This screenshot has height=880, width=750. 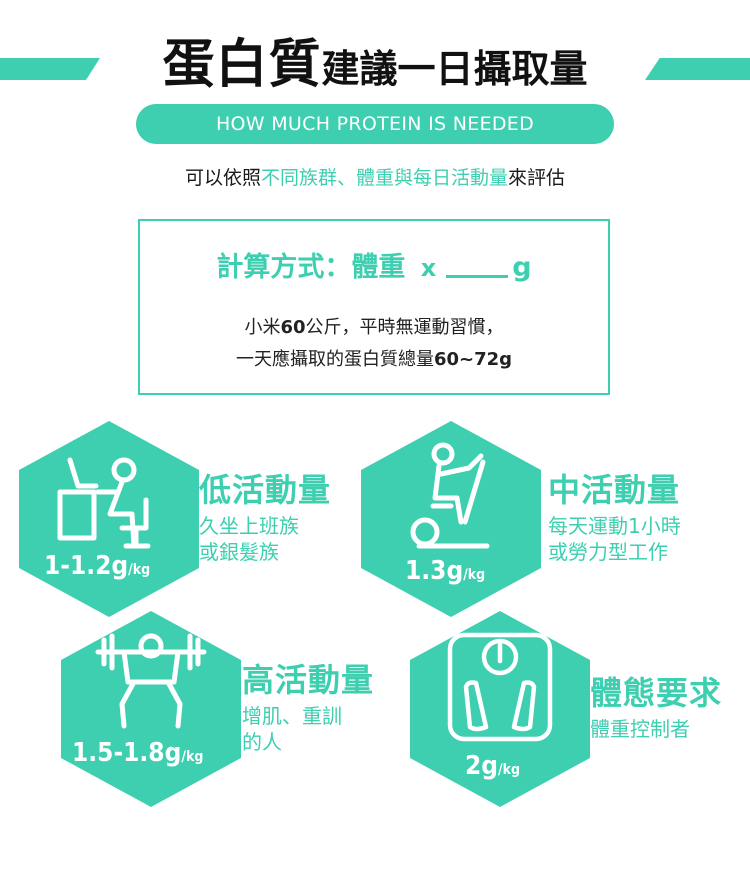 What do you see at coordinates (151, 681) in the screenshot?
I see `weightlifter-icon` at bounding box center [151, 681].